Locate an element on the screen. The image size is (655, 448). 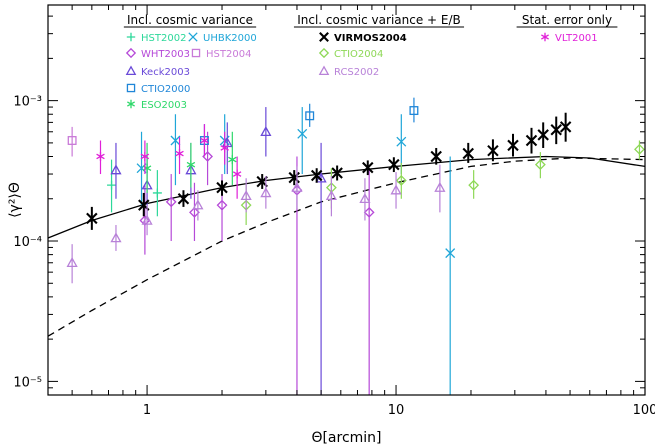
legend-group-title: Incl. cosmic variance + E/B is located at coordinates (379, 20).